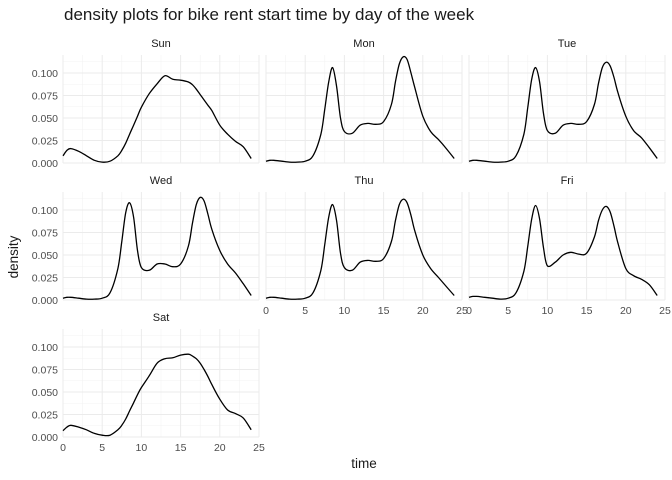  Describe the element at coordinates (563, 112) in the screenshot. I see `density-curve-tue` at that location.